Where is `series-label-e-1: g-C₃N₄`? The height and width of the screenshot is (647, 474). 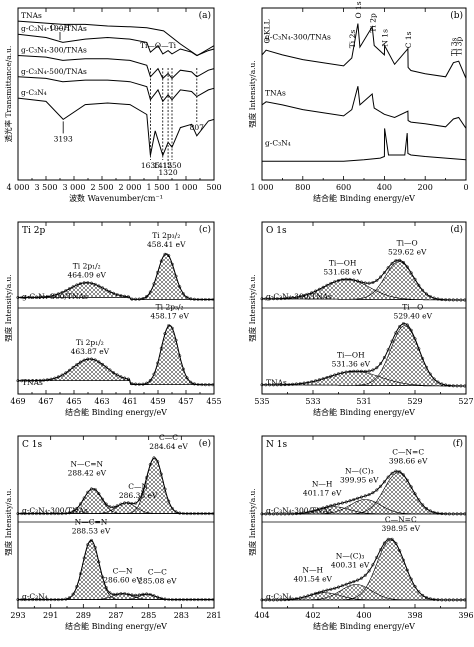
series-label-e-1: g-C₃N₄ is located at coordinates (35, 596).